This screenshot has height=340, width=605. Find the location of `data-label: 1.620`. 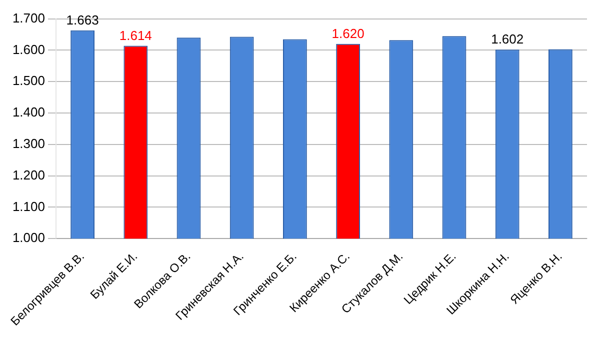

data-label: 1.620 is located at coordinates (348, 33).